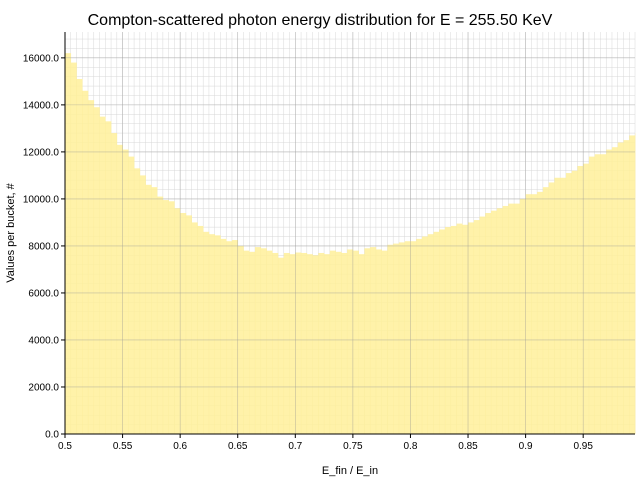  I want to click on x-tick-label: 0.8, so click(411, 446).